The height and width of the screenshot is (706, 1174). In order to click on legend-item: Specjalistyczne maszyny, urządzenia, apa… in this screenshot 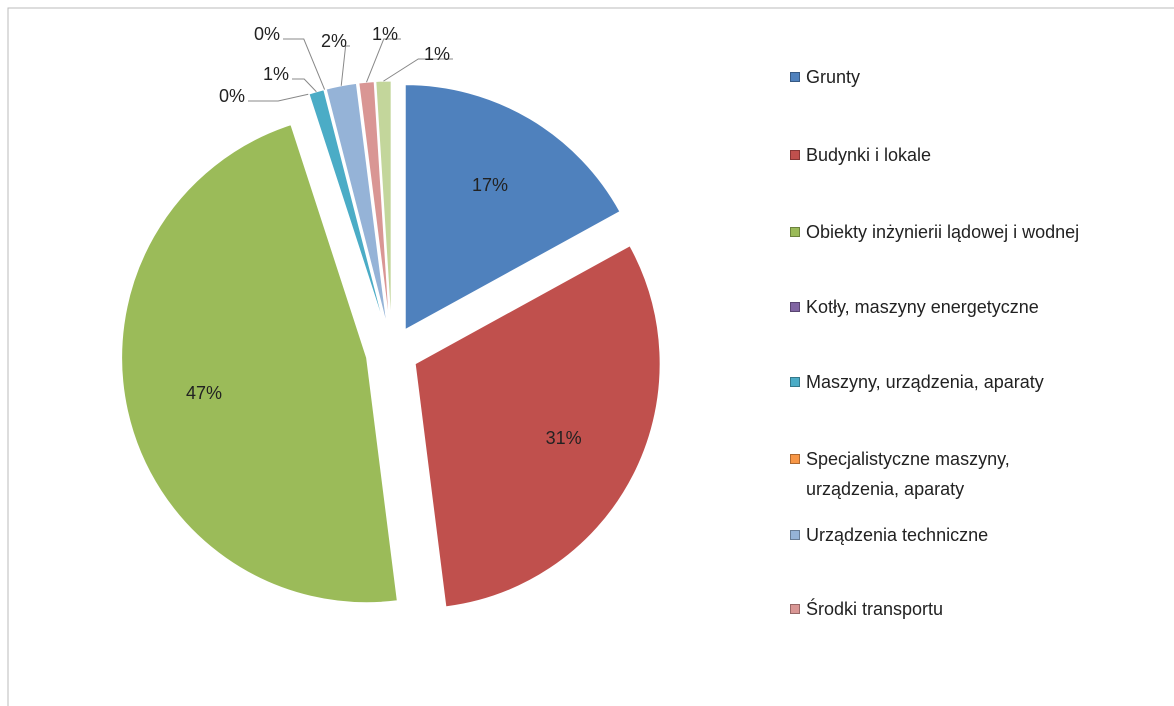, I will do `click(928, 474)`.